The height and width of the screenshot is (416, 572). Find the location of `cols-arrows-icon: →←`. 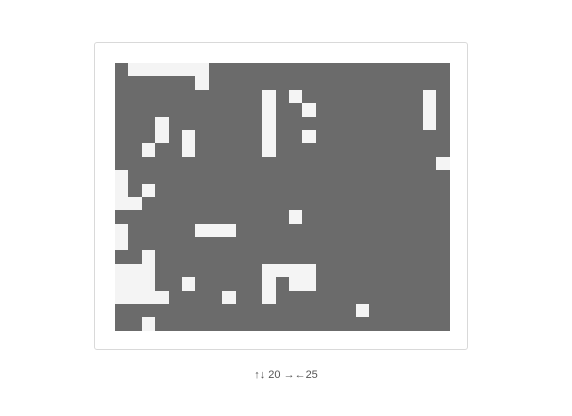

cols-arrows-icon: →← is located at coordinates (294, 375).